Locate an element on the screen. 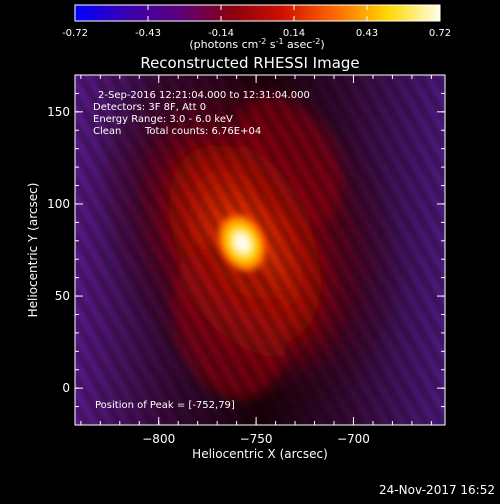  info-time-range: 2-Sep-2016 12:21:04.000 to 12:31:04.000 is located at coordinates (204, 95).